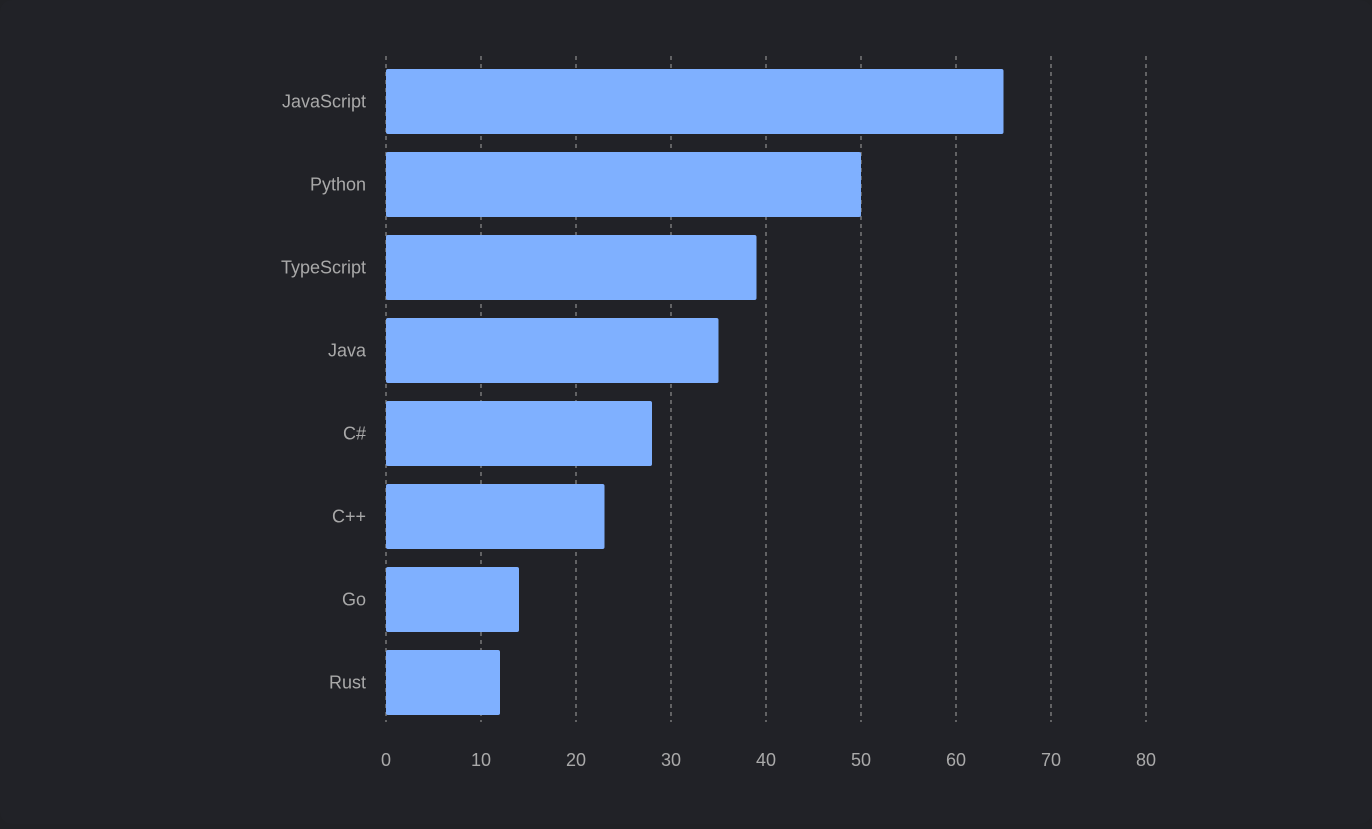  I want to click on bar-go, so click(452, 599).